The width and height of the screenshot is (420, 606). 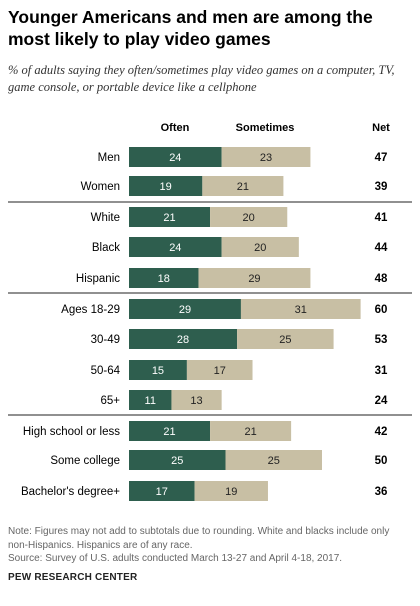 I want to click on category-label: Women, so click(x=100, y=187).